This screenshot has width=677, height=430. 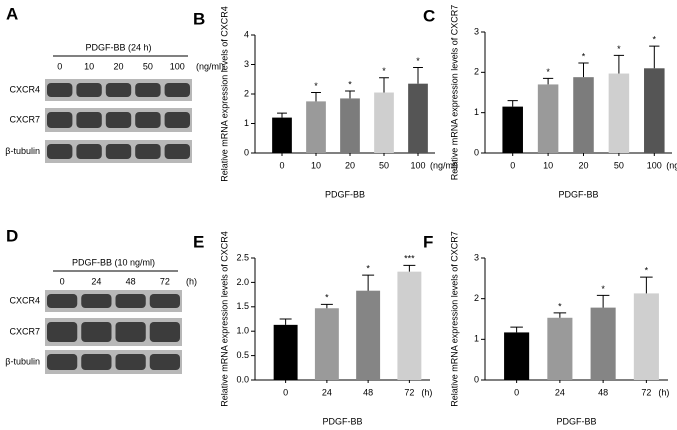 What do you see at coordinates (242, 257) in the screenshot?
I see `y-tick-label: 2.5` at bounding box center [242, 257].